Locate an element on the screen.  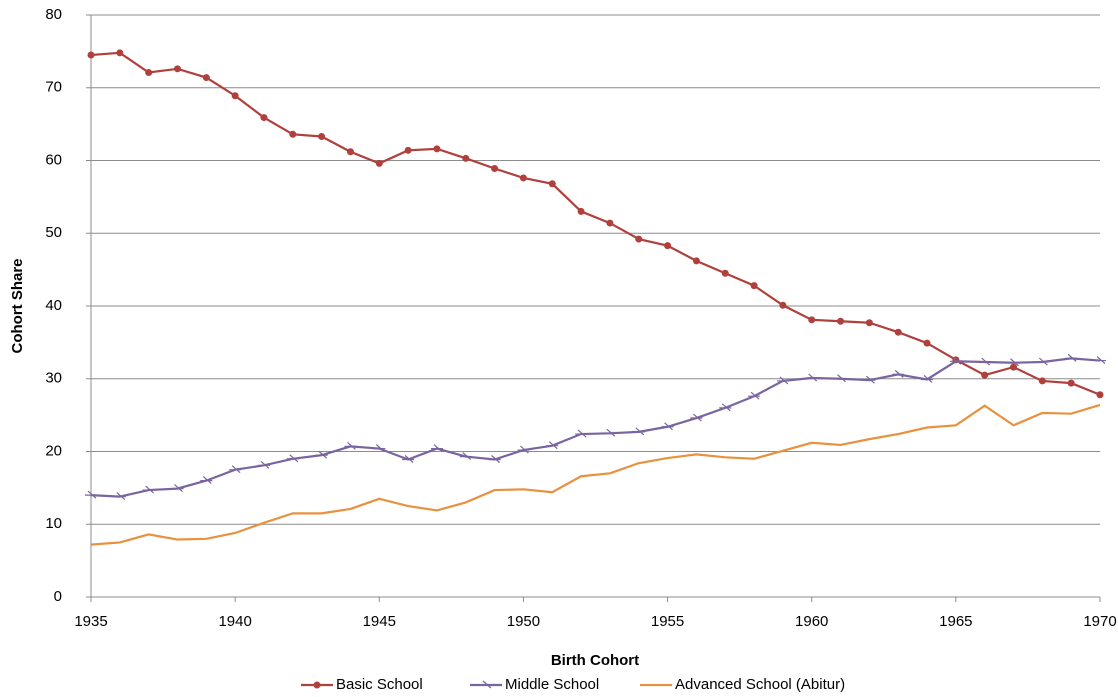
y-tick-label: 40 is located at coordinates (53, 305).